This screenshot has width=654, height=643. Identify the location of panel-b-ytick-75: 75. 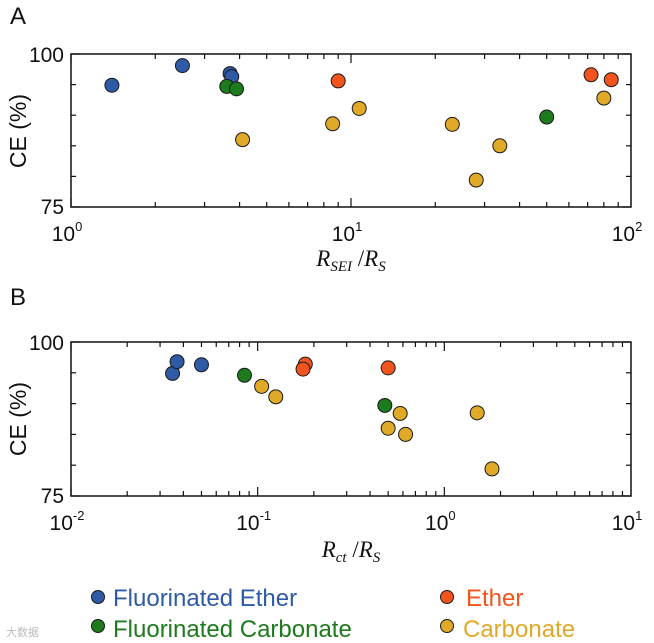
(52, 496).